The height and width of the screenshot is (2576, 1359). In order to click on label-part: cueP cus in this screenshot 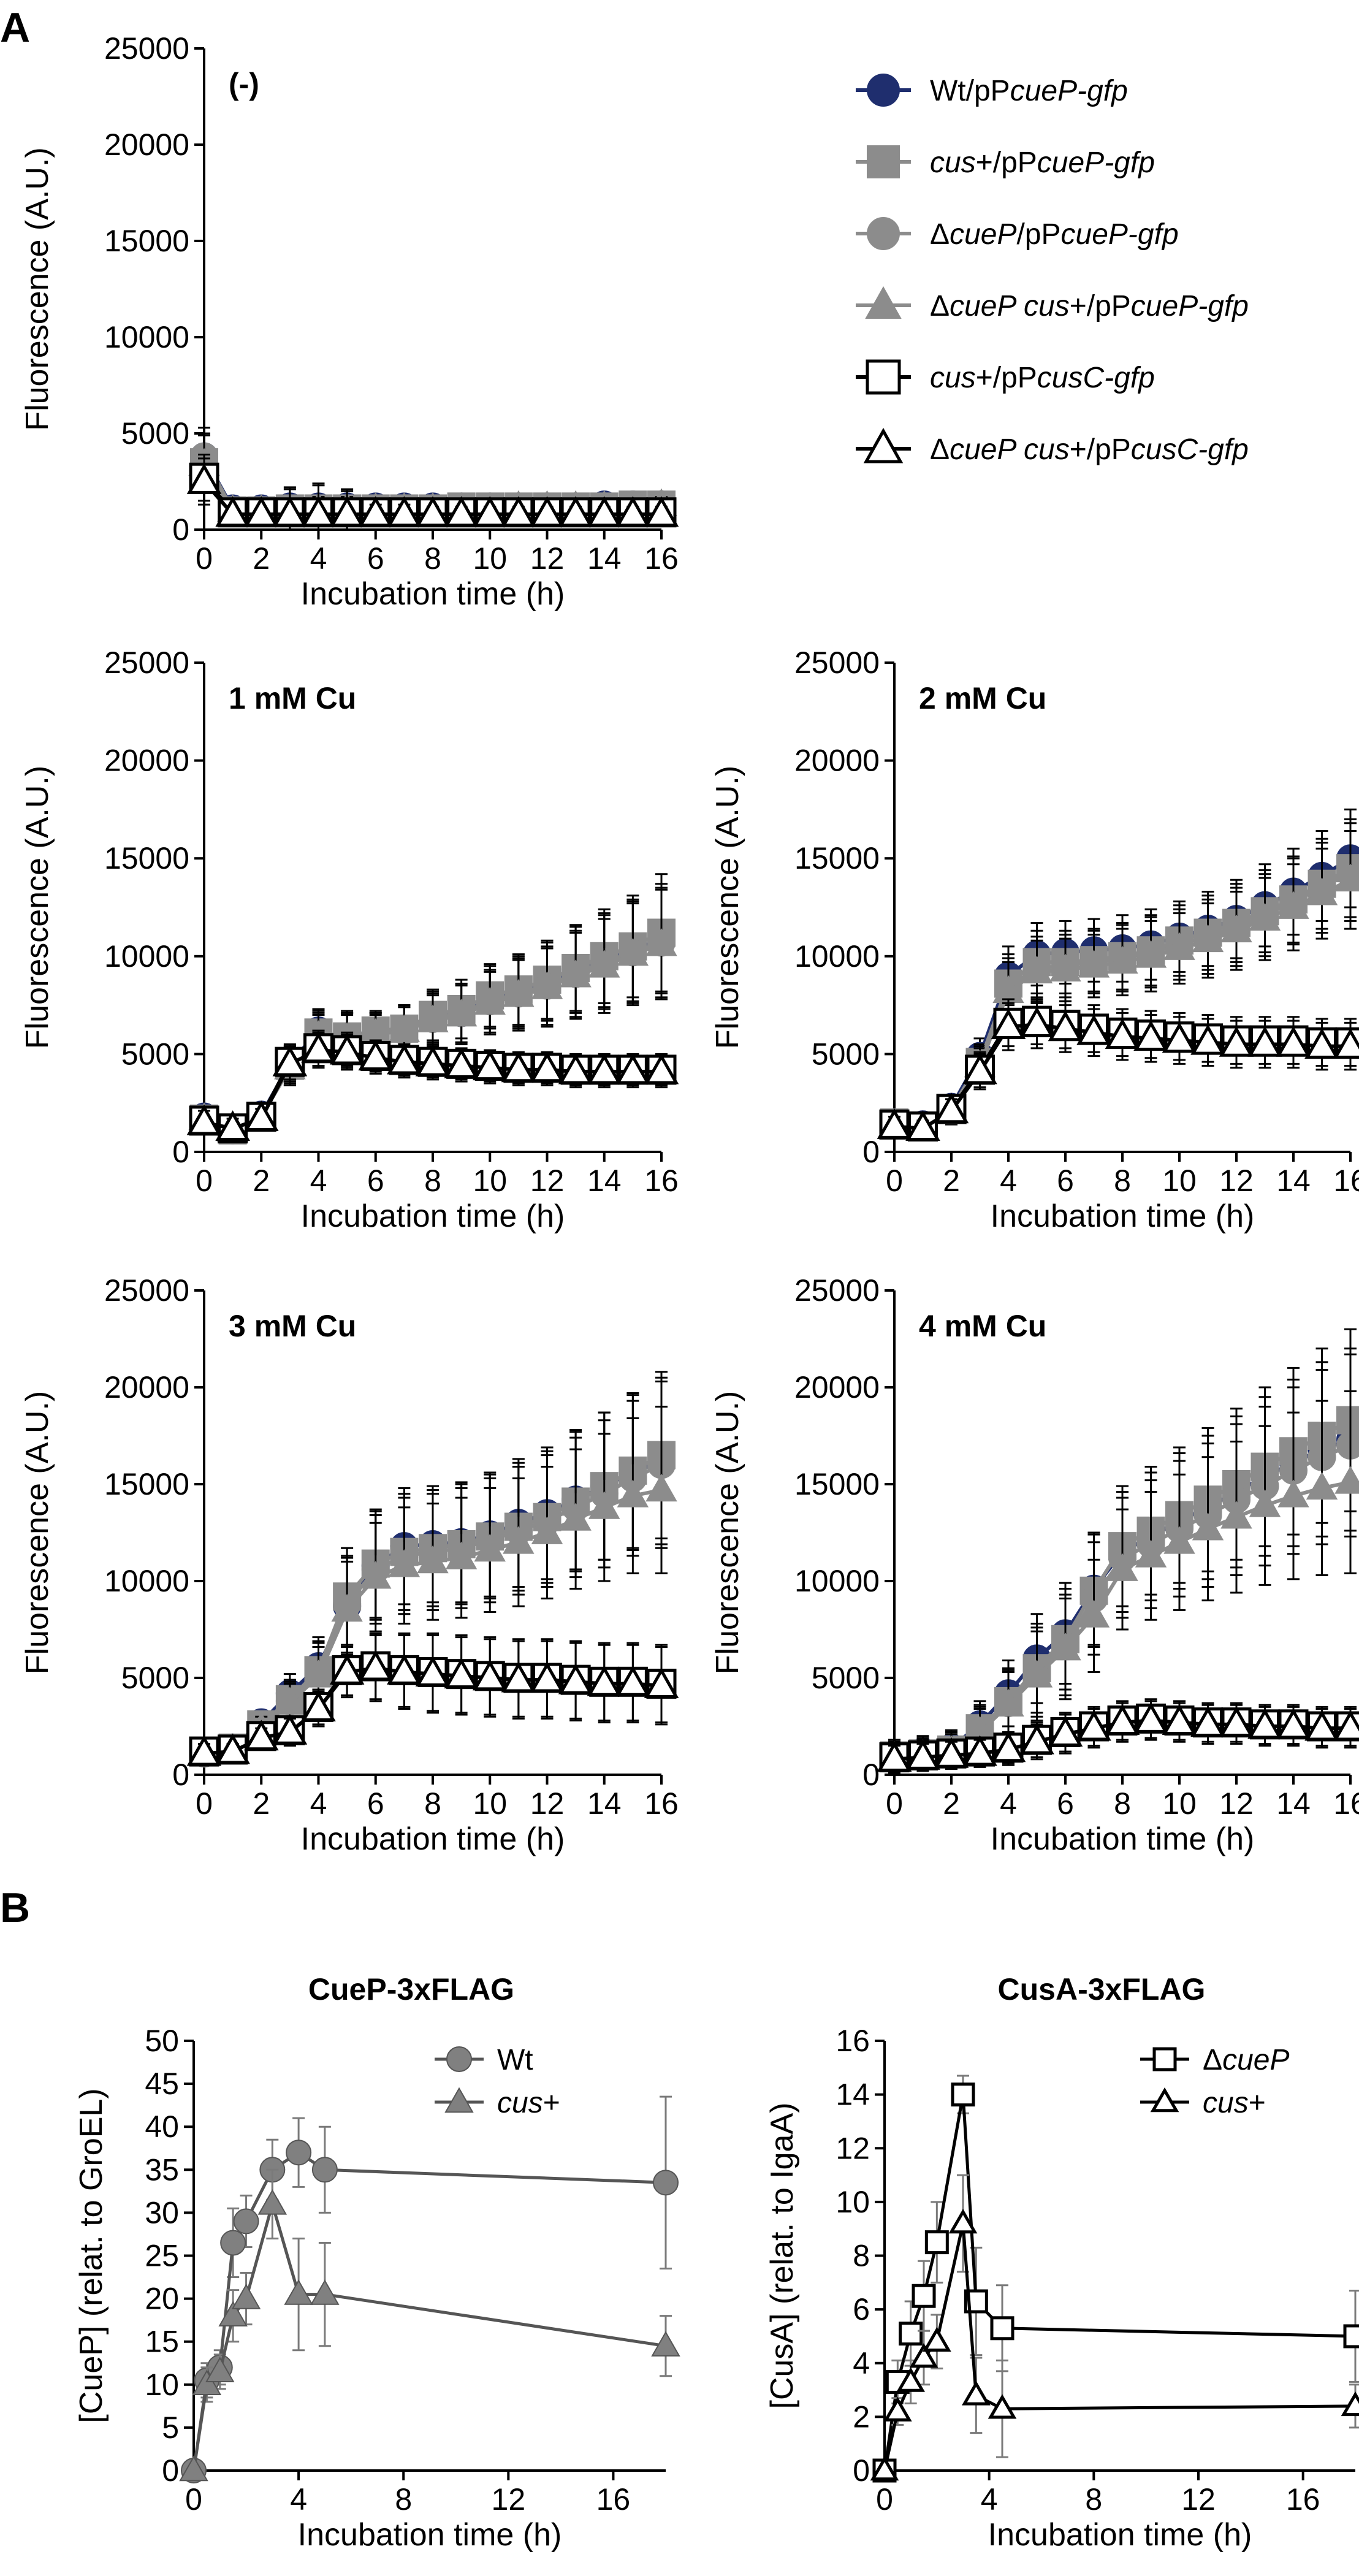, I will do `click(1010, 449)`.